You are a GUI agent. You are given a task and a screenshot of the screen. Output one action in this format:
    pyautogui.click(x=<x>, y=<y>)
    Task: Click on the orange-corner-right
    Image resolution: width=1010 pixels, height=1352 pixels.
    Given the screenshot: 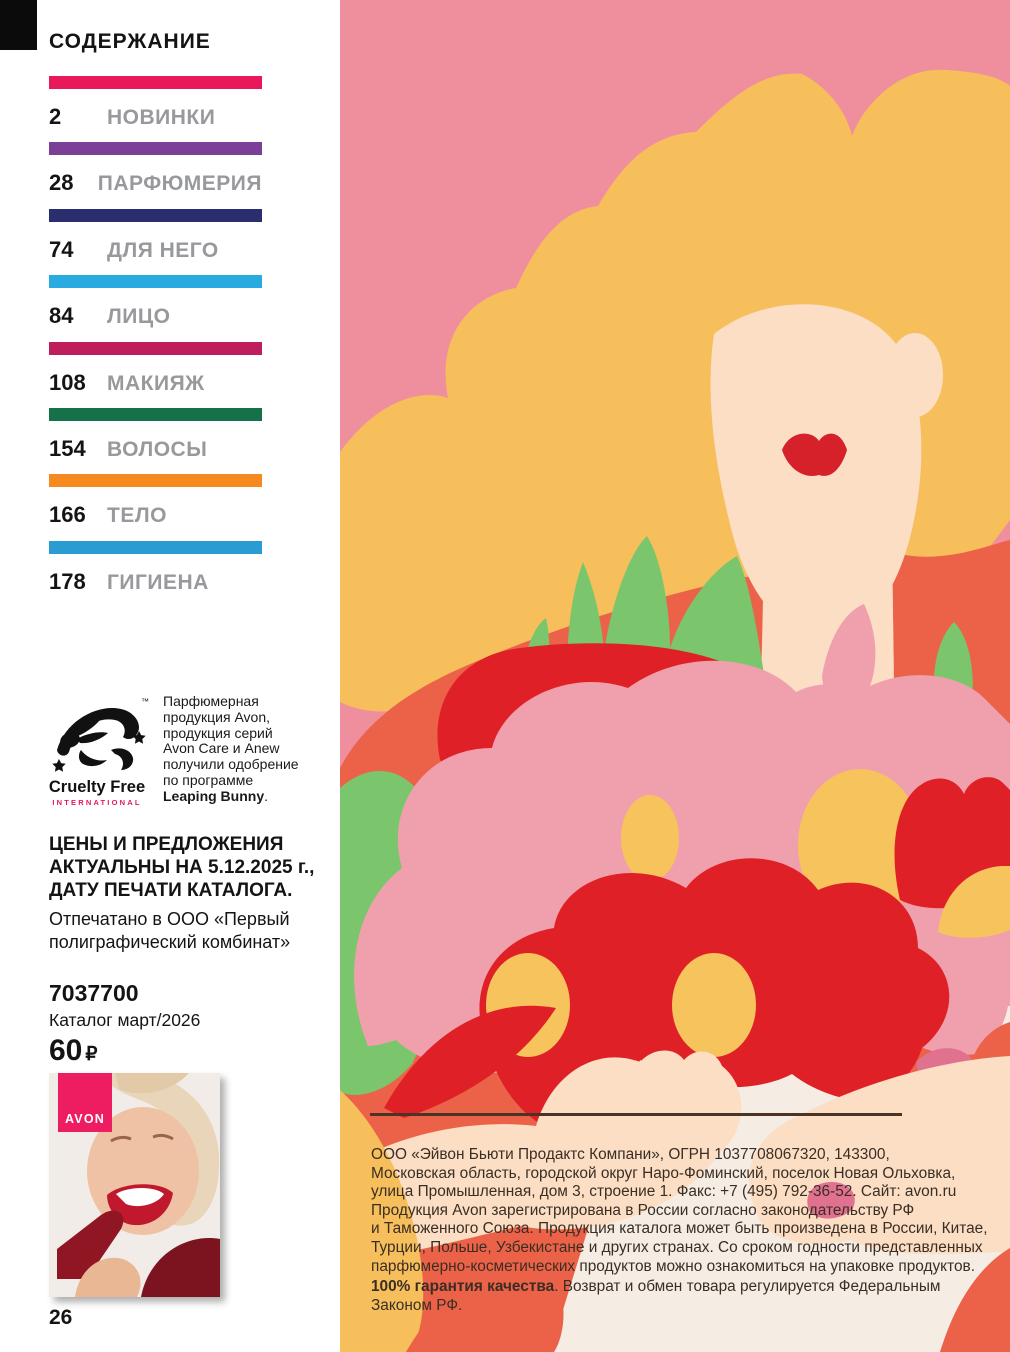 What is the action you would take?
    pyautogui.click(x=975, y=1300)
    